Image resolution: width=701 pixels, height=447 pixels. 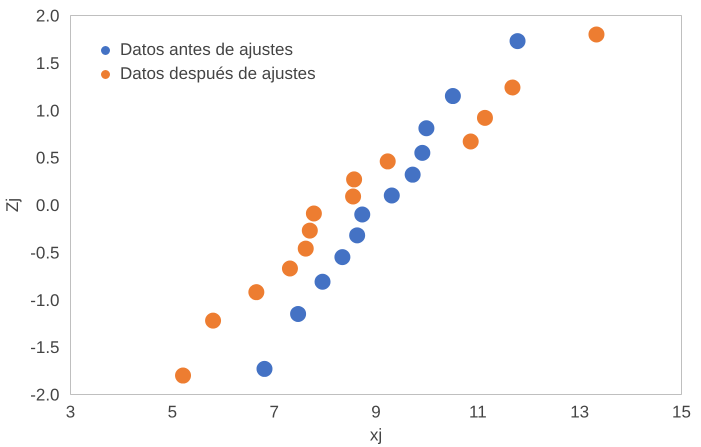 What do you see at coordinates (681, 412) in the screenshot?
I see `x-tick-label: 15` at bounding box center [681, 412].